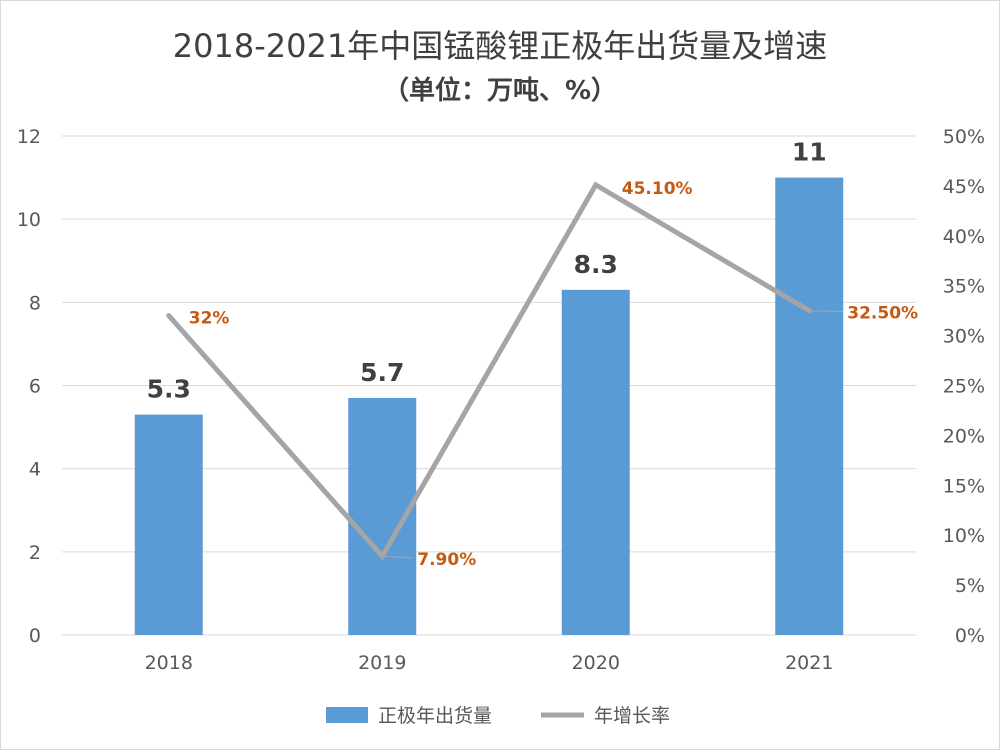 This screenshot has height=750, width=1000. I want to click on right-axis-tick-label: 50%, so click(964, 137).